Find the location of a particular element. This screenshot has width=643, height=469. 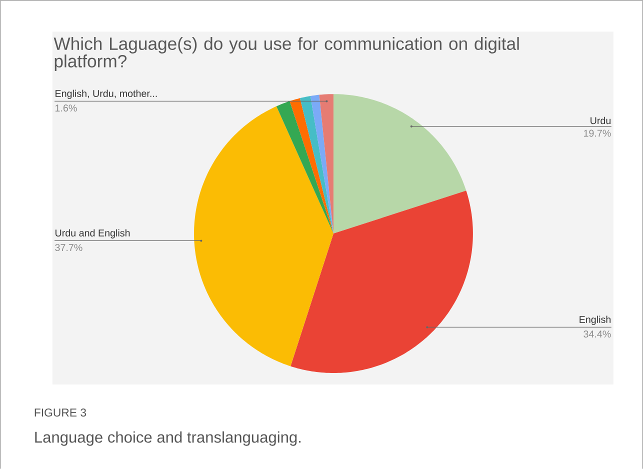

slice-label: Urdu and English is located at coordinates (93, 233).